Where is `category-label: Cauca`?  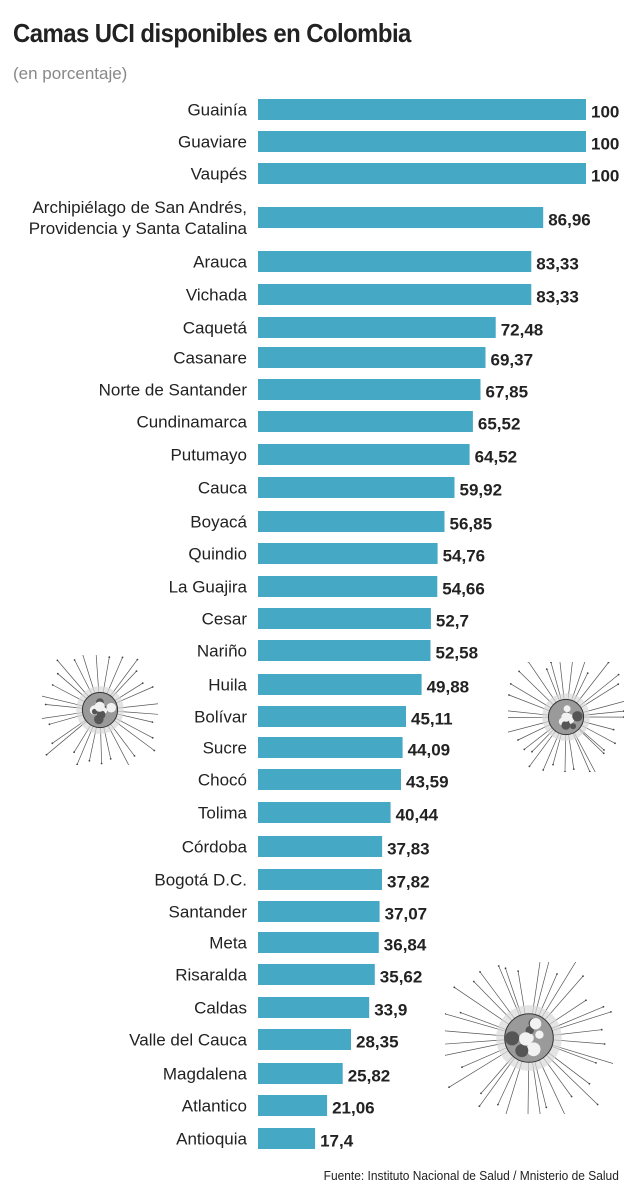
category-label: Cauca is located at coordinates (223, 488).